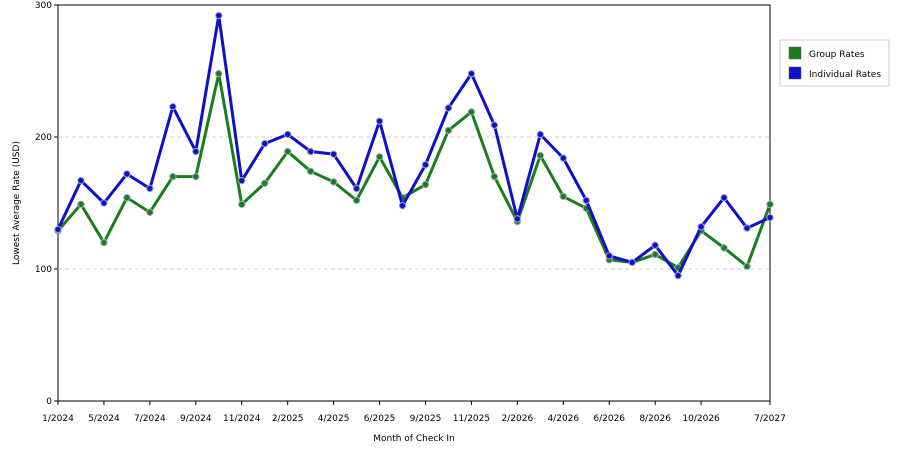  What do you see at coordinates (380, 419) in the screenshot?
I see `x-tick-label: 6/2025` at bounding box center [380, 419].